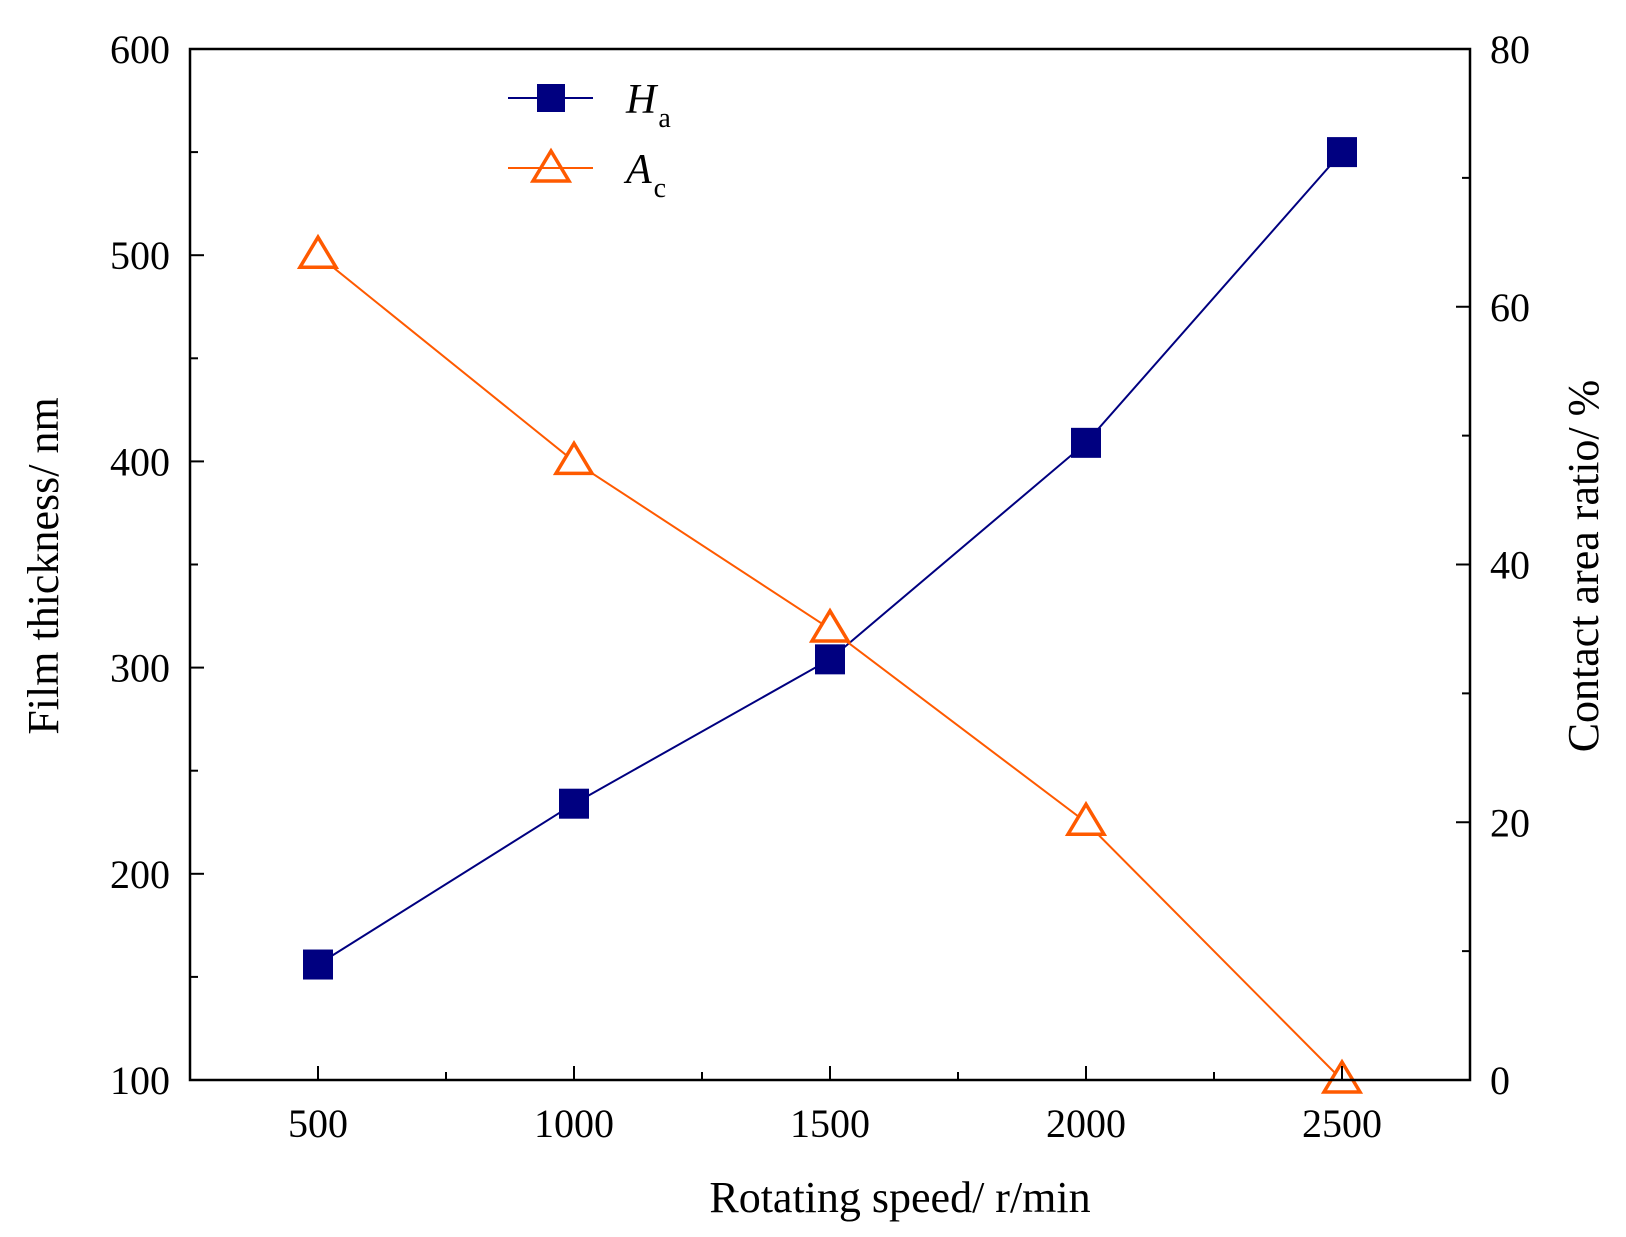 This screenshot has width=1626, height=1237. I want to click on y-axis-right-title: Contact area ratio/ %, so click(1583, 566).